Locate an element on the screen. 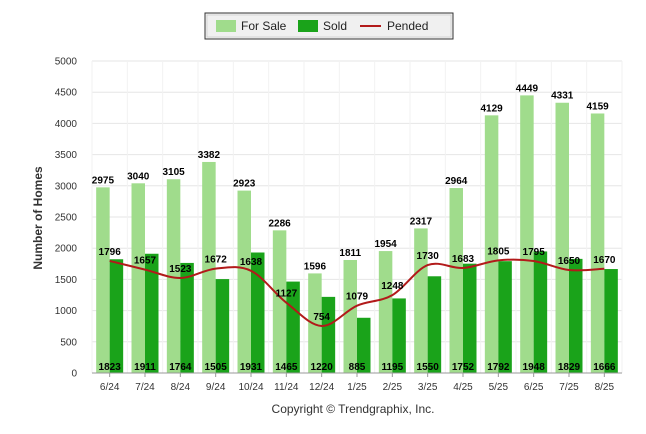 This screenshot has width=646, height=434. y-tick-label-0: 0 is located at coordinates (74, 374).